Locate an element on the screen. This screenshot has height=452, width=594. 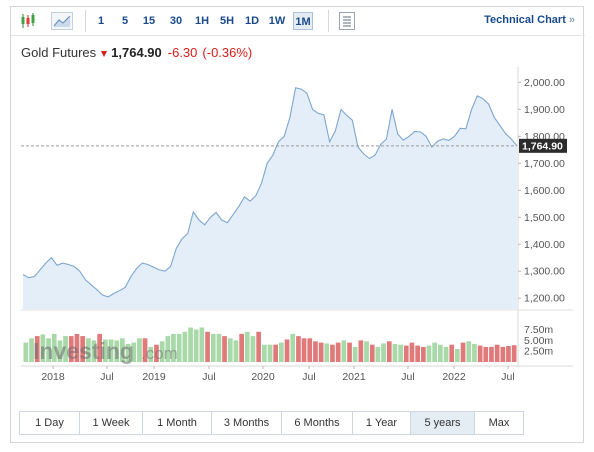
volume-tick-label: 2.50m is located at coordinates (538, 352).